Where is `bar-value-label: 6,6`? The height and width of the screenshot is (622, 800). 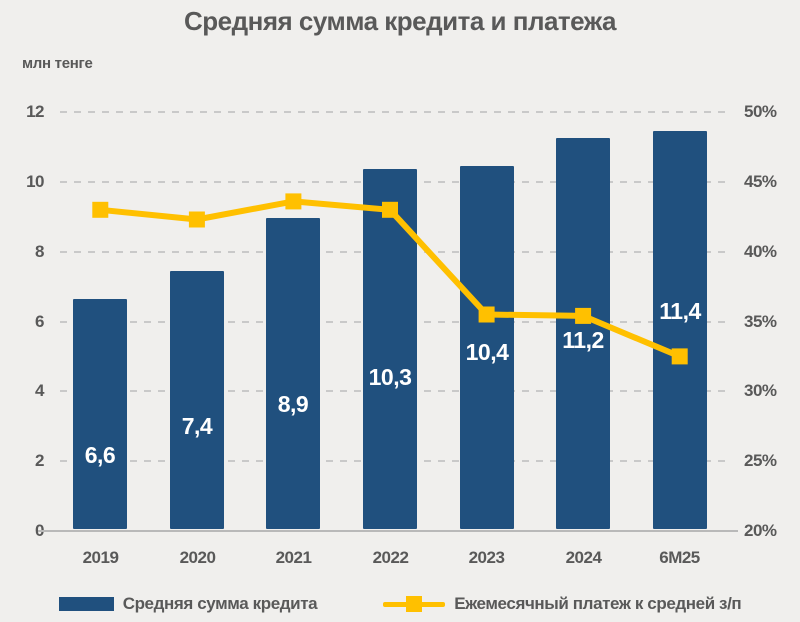
bar-value-label: 6,6 is located at coordinates (100, 455).